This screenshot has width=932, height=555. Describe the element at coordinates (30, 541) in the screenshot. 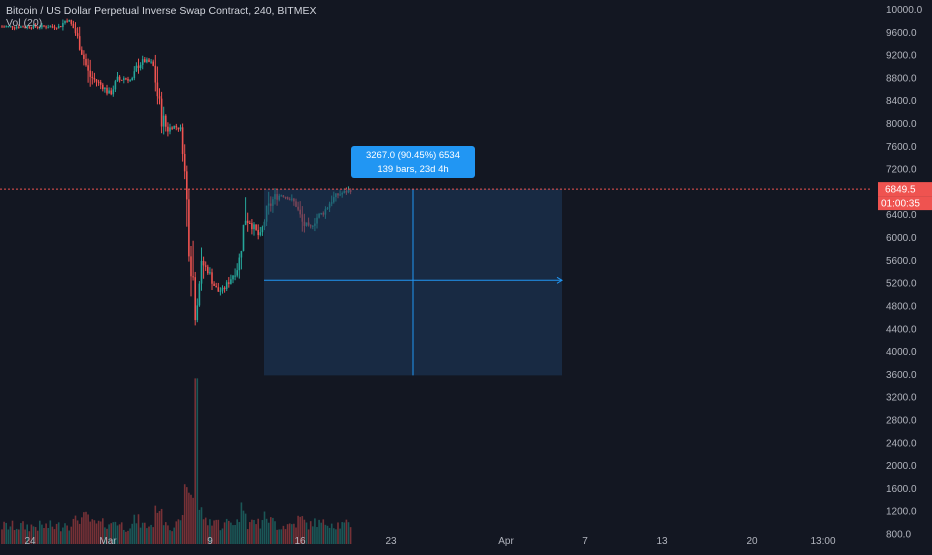

I see `time-tick-label: 24` at that location.